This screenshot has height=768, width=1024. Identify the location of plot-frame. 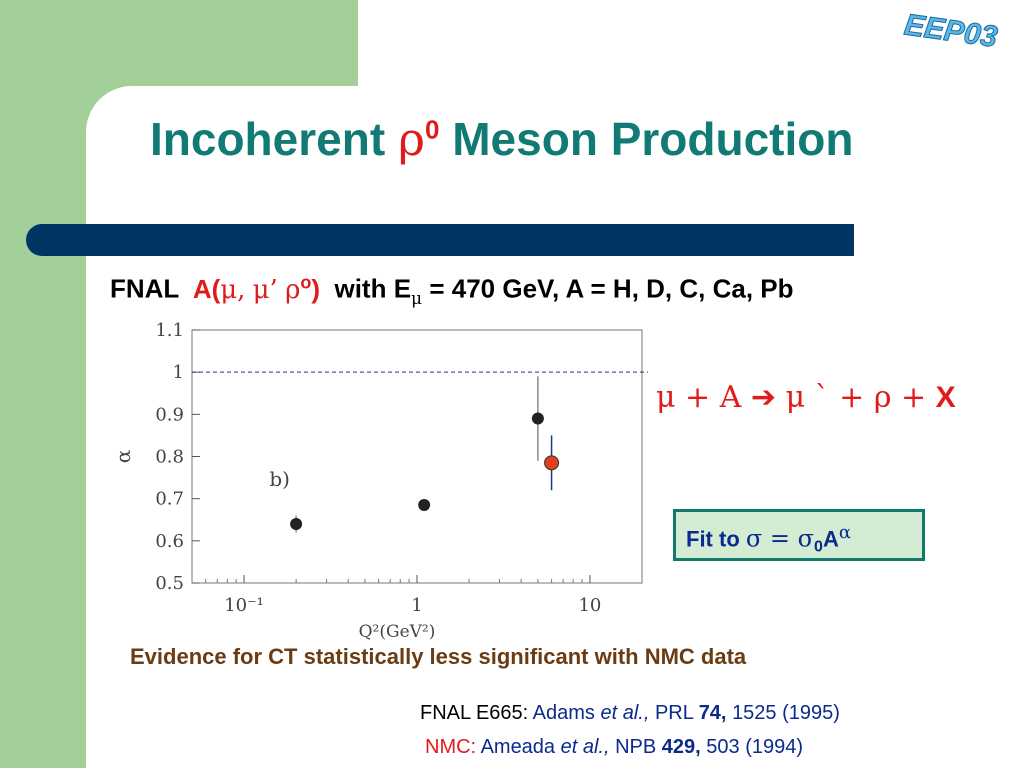
(417, 456).